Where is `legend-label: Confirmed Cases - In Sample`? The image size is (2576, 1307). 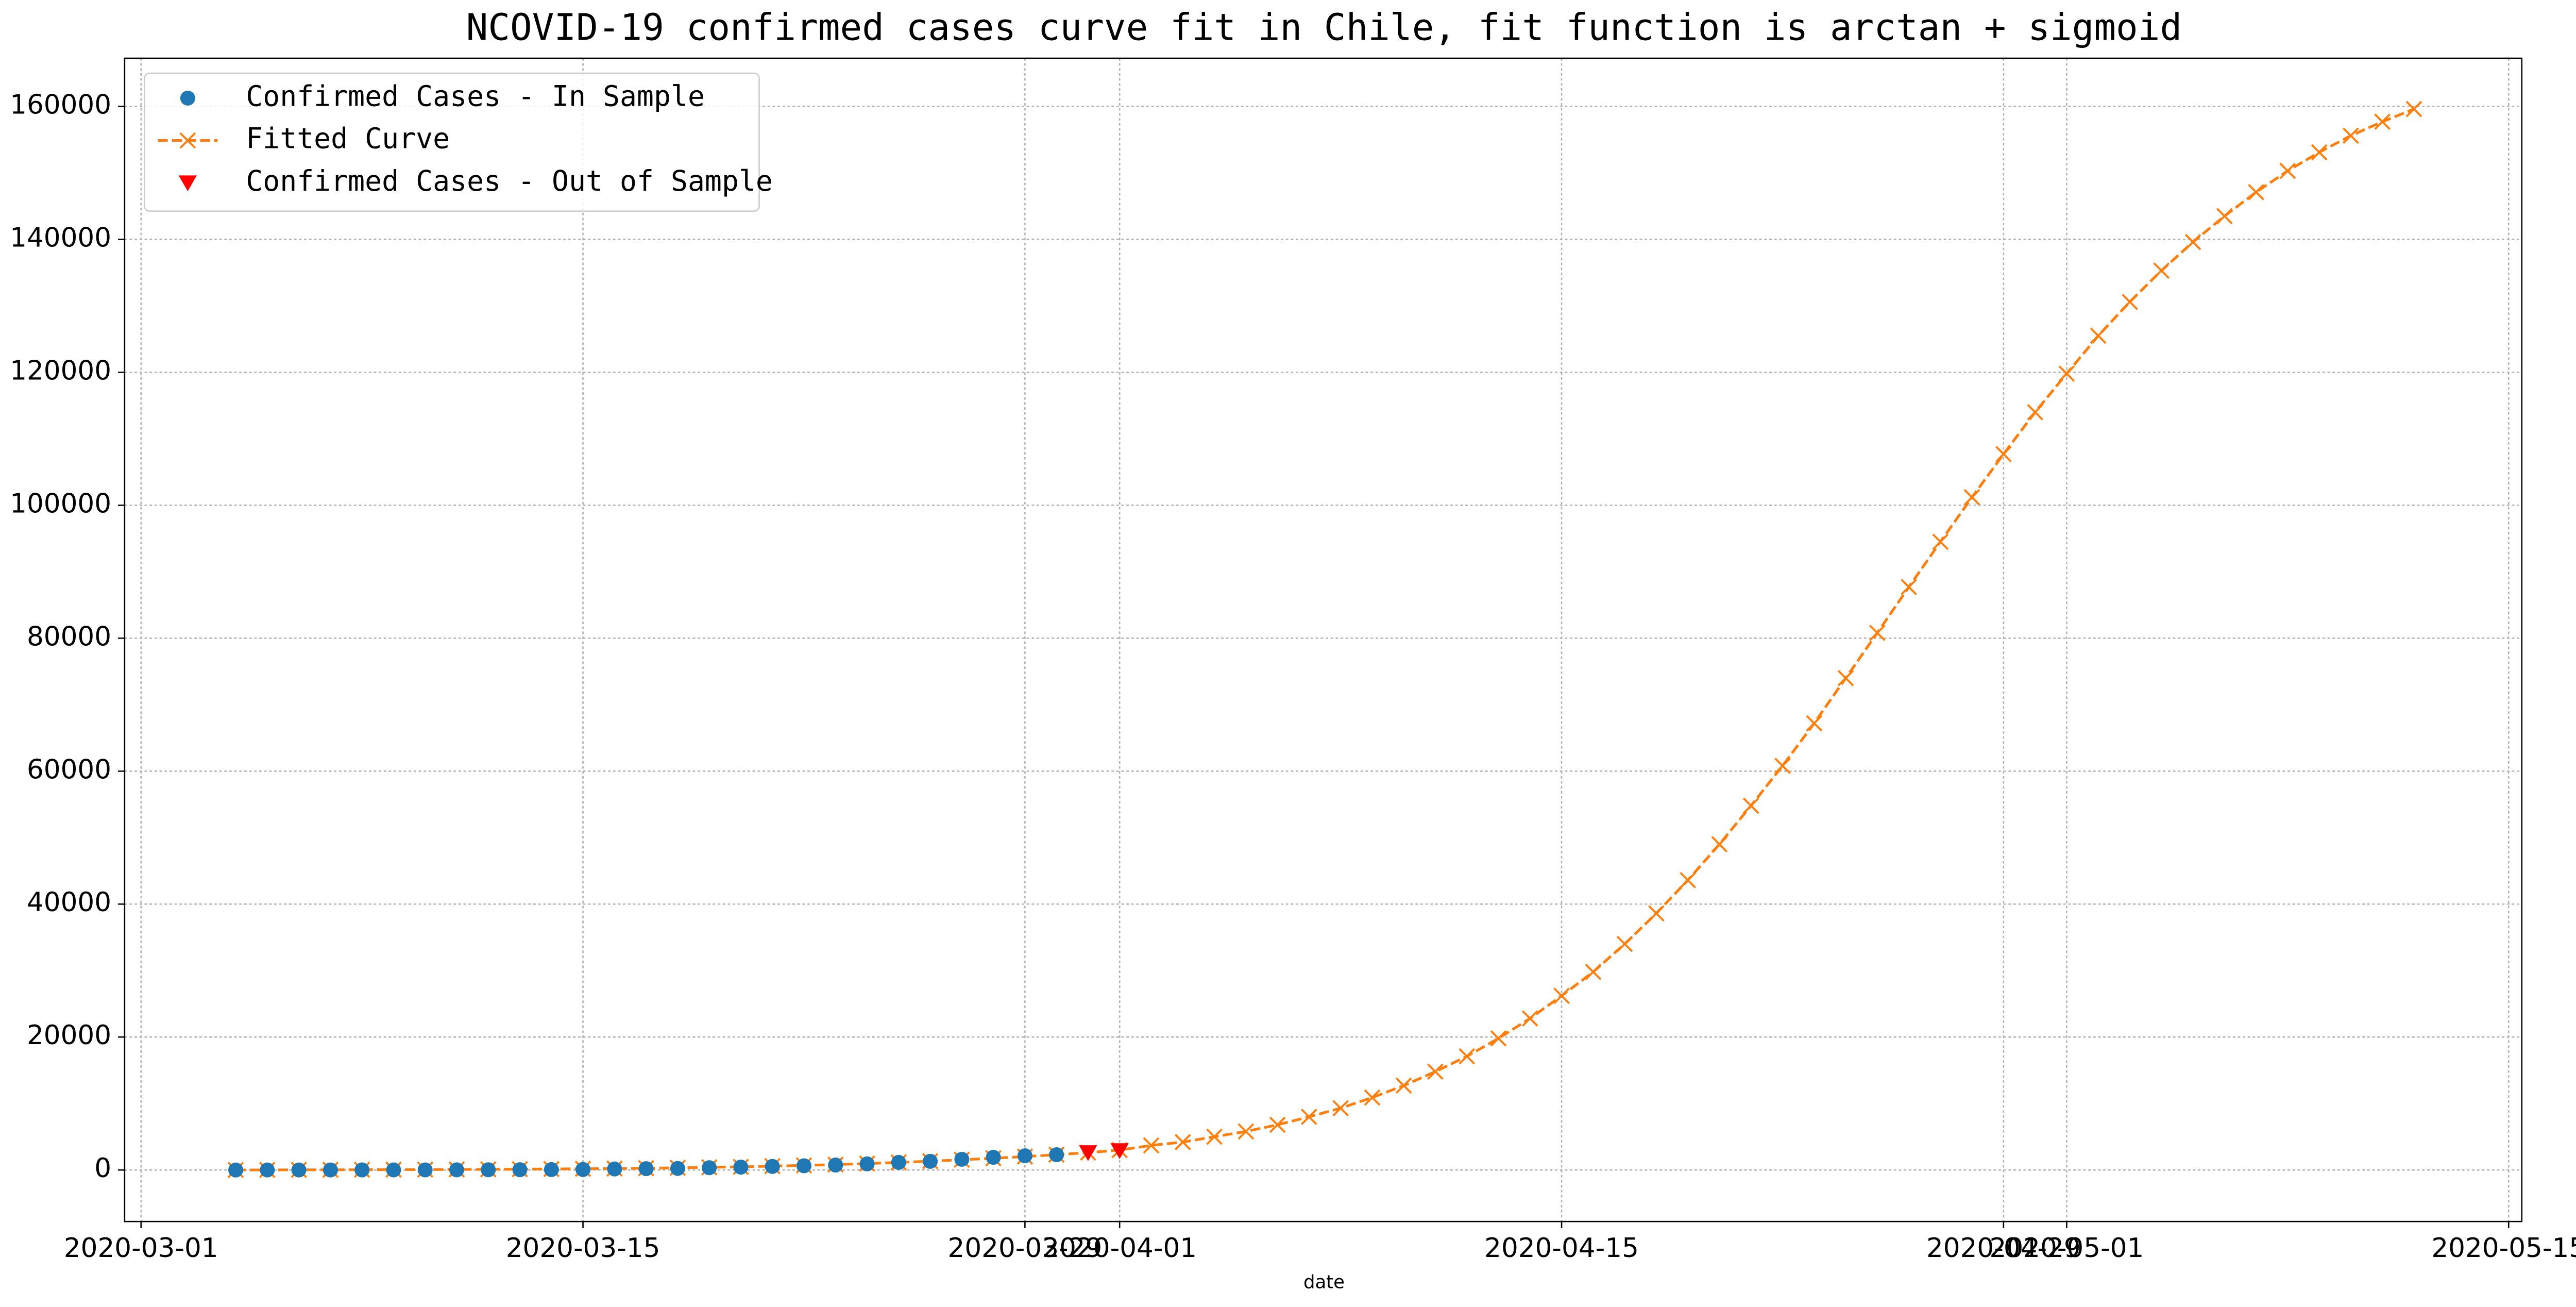
legend-label: Confirmed Cases - In Sample is located at coordinates (475, 96).